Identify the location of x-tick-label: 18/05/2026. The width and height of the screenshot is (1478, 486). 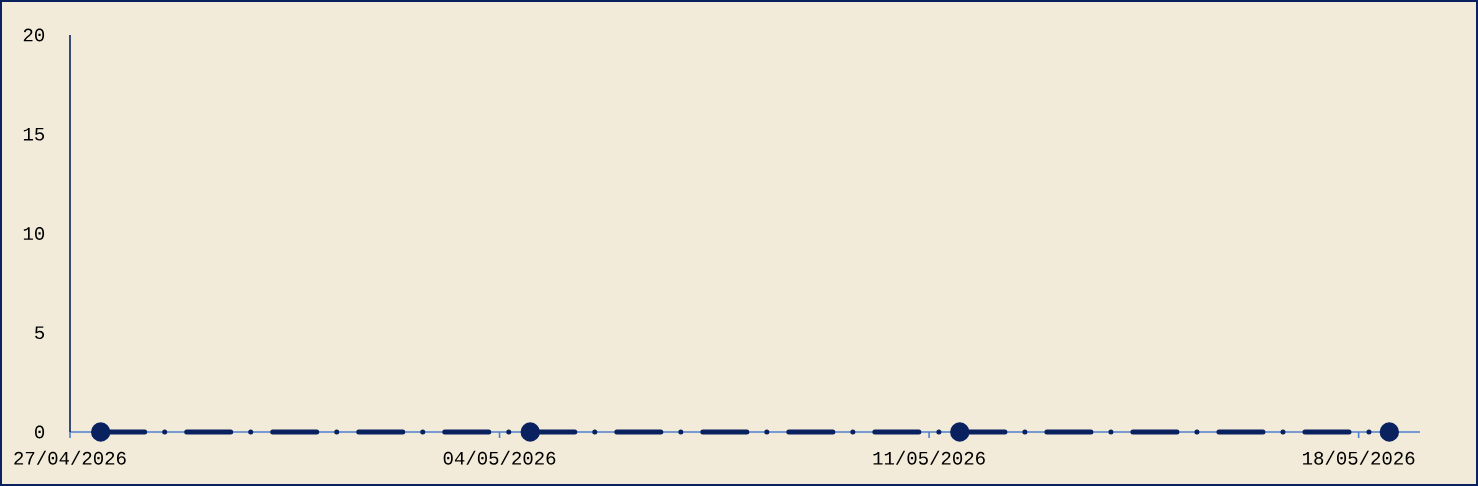
(1359, 457).